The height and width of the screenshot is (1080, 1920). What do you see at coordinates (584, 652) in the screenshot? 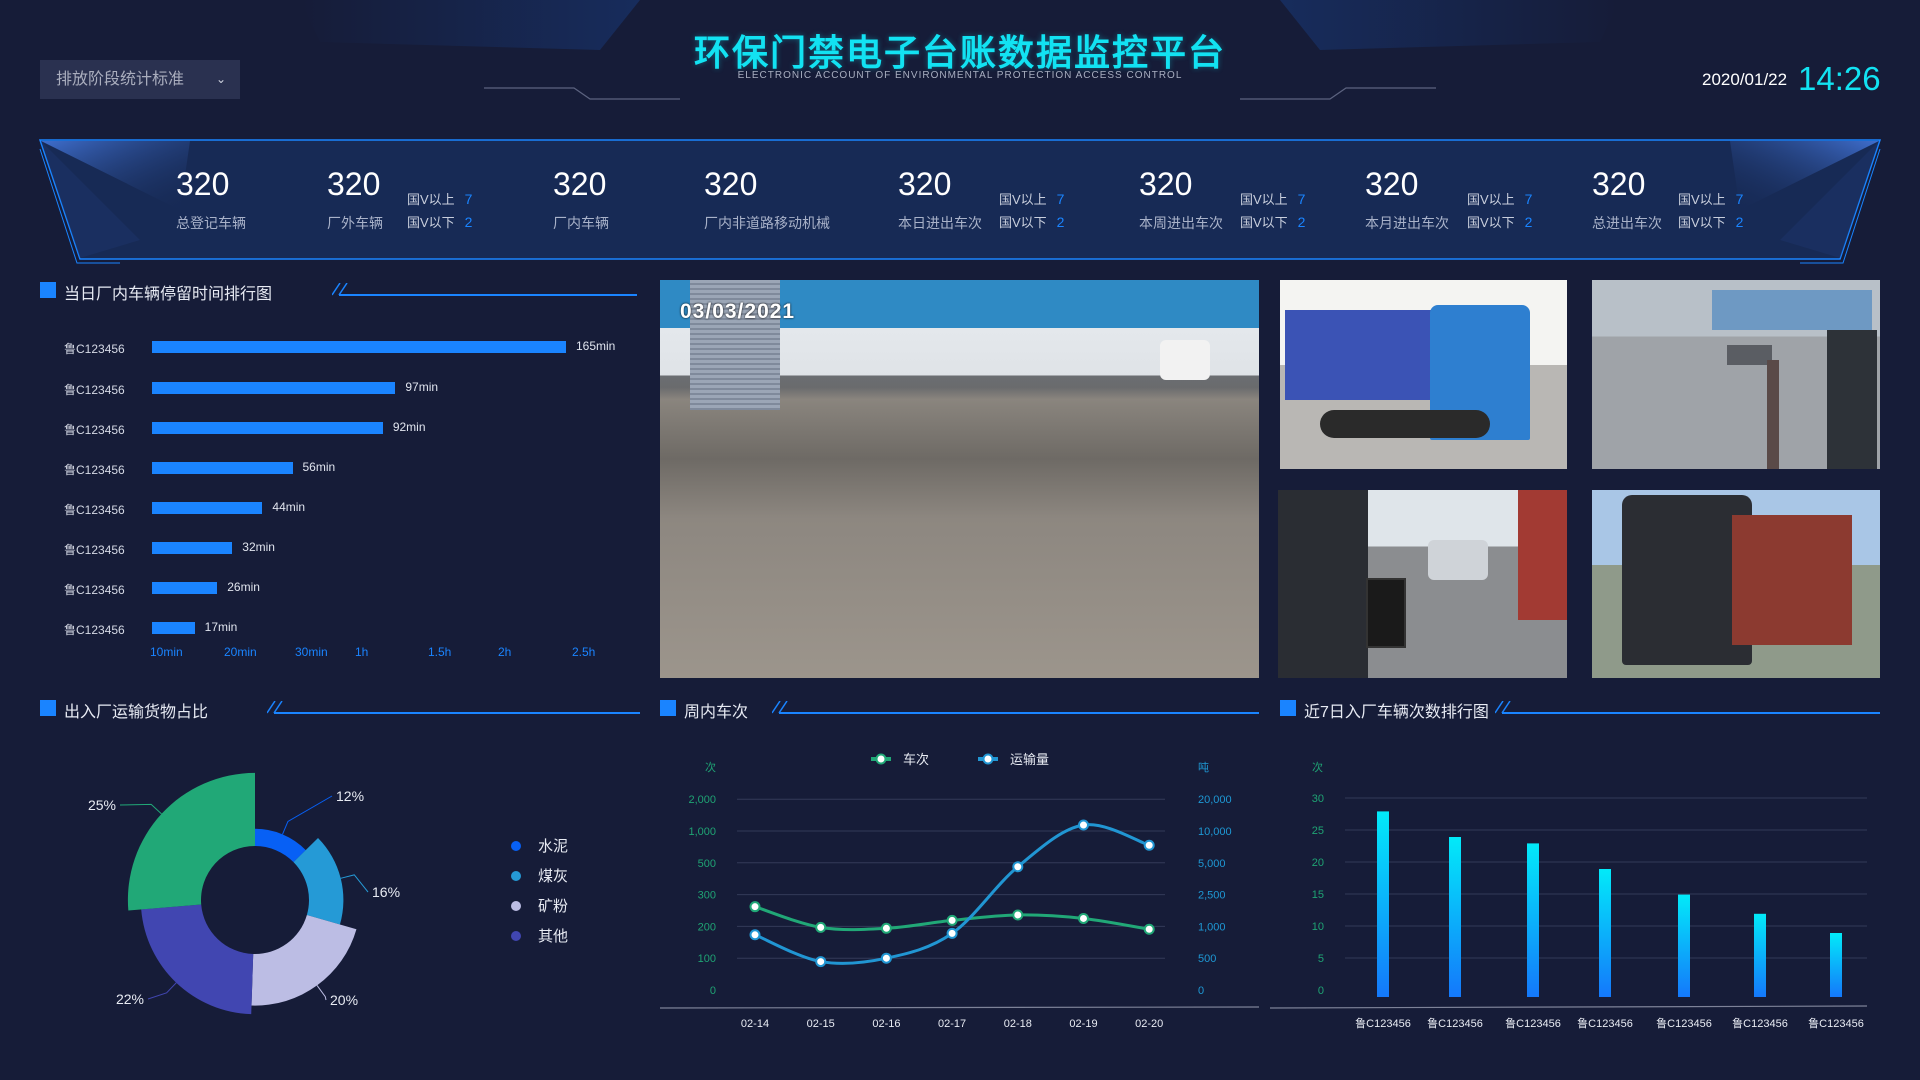
I see `x-tick-label: 2.5h` at bounding box center [584, 652].